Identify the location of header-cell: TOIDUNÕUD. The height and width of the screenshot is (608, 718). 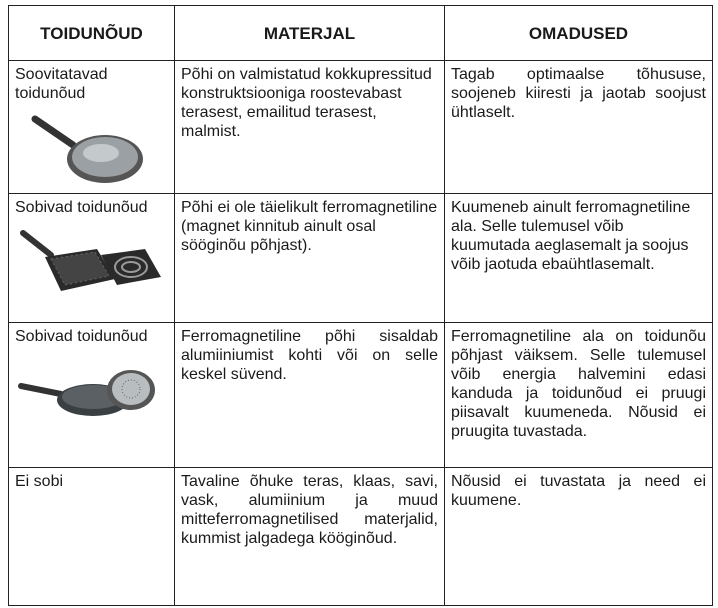
(91, 33).